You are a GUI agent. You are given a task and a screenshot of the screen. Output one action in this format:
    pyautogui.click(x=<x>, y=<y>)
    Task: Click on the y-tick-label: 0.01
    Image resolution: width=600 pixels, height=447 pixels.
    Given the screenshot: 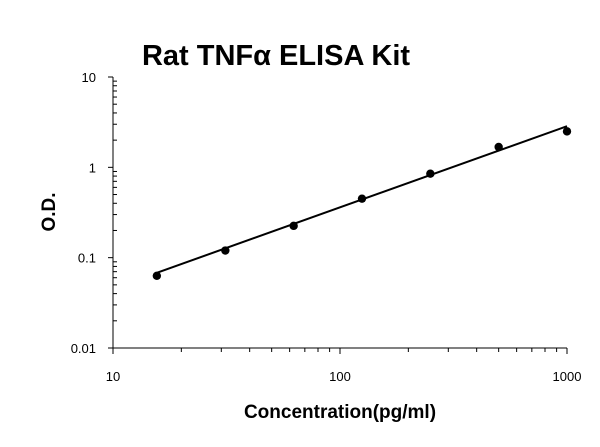 What is the action you would take?
    pyautogui.click(x=83, y=348)
    